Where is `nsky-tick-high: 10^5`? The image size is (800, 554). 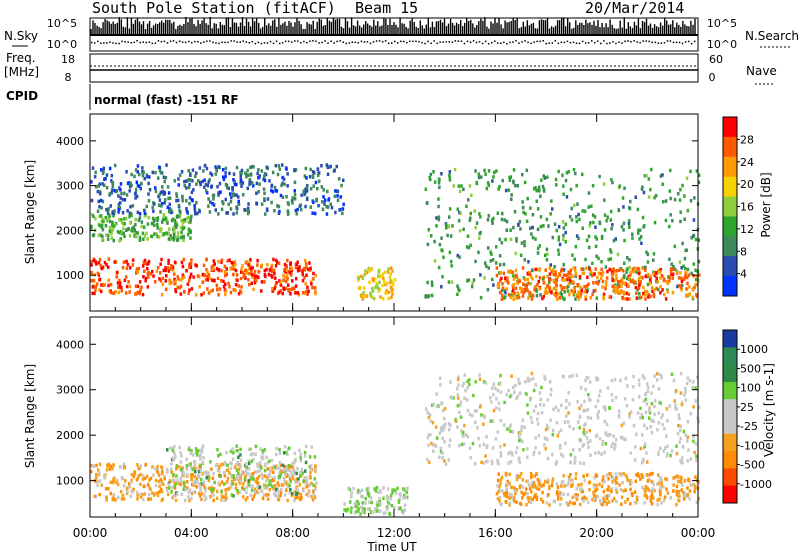 nsky-tick-high: 10^5 is located at coordinates (62, 23).